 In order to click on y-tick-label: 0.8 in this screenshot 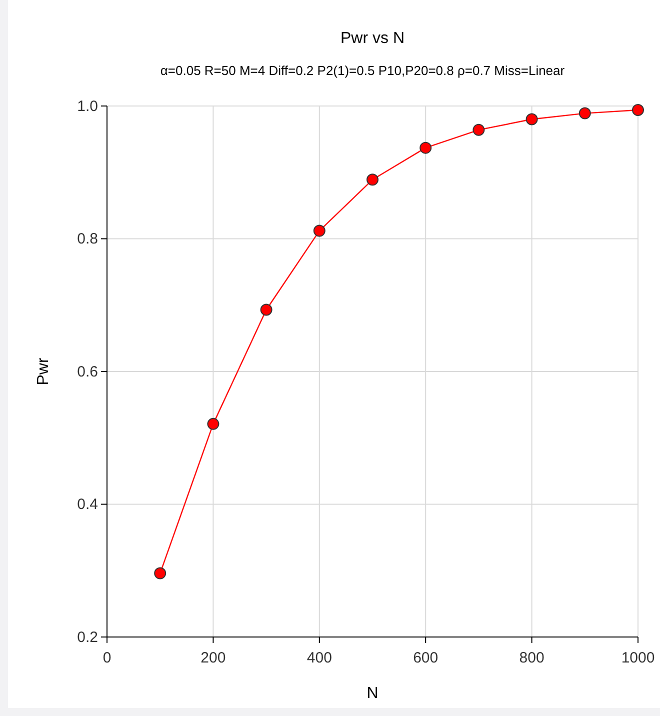, I will do `click(87, 239)`.